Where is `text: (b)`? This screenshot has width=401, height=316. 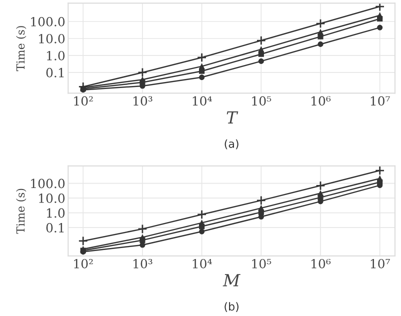 text: (b) is located at coordinates (231, 307).